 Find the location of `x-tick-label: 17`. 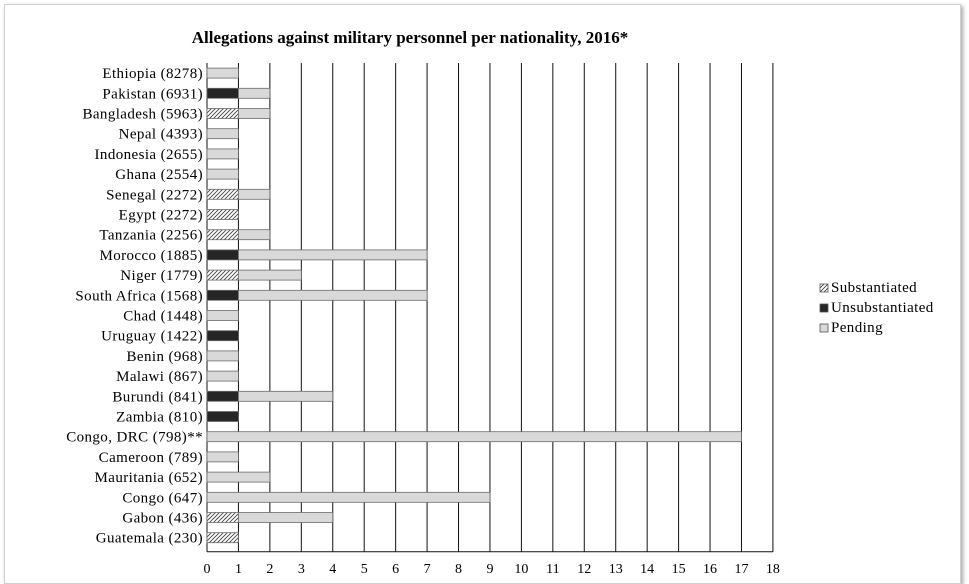

x-tick-label: 17 is located at coordinates (741, 569).